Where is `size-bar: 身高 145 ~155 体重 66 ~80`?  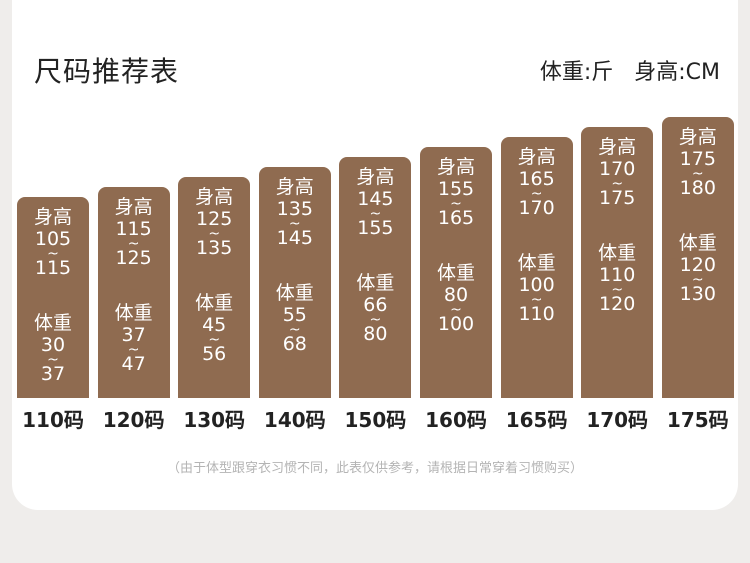
size-bar: 身高 145 ~155 体重 66 ~80 is located at coordinates (375, 277).